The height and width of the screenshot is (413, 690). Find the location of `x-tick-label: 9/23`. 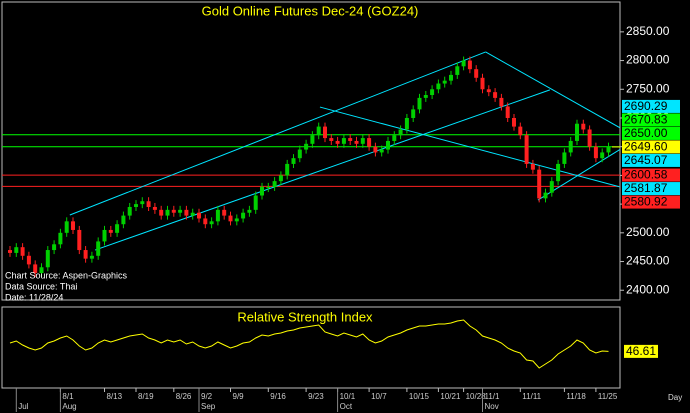

x-tick-label: 9/23 is located at coordinates (316, 396).